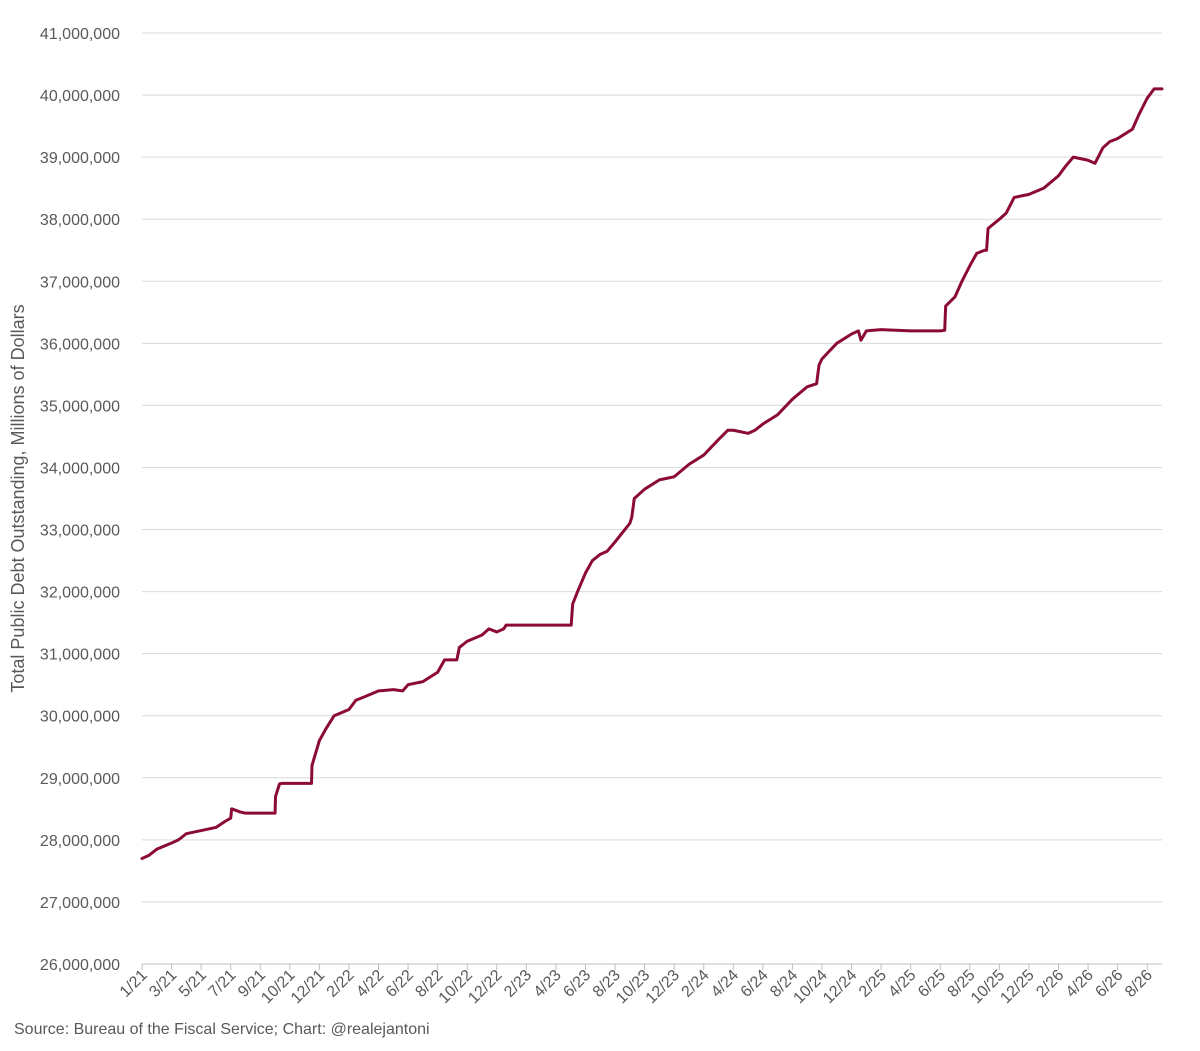 This screenshot has width=1200, height=1051. What do you see at coordinates (725, 984) in the screenshot?
I see `x-tick-label: 4/24` at bounding box center [725, 984].